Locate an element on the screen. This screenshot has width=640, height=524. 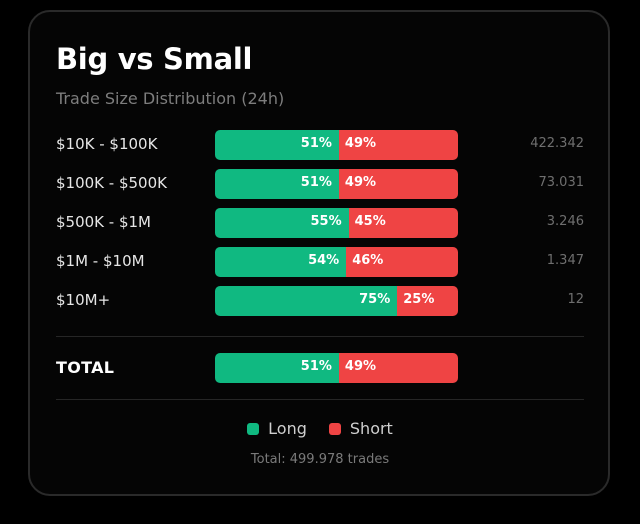
short-percent: 25% is located at coordinates (419, 299).